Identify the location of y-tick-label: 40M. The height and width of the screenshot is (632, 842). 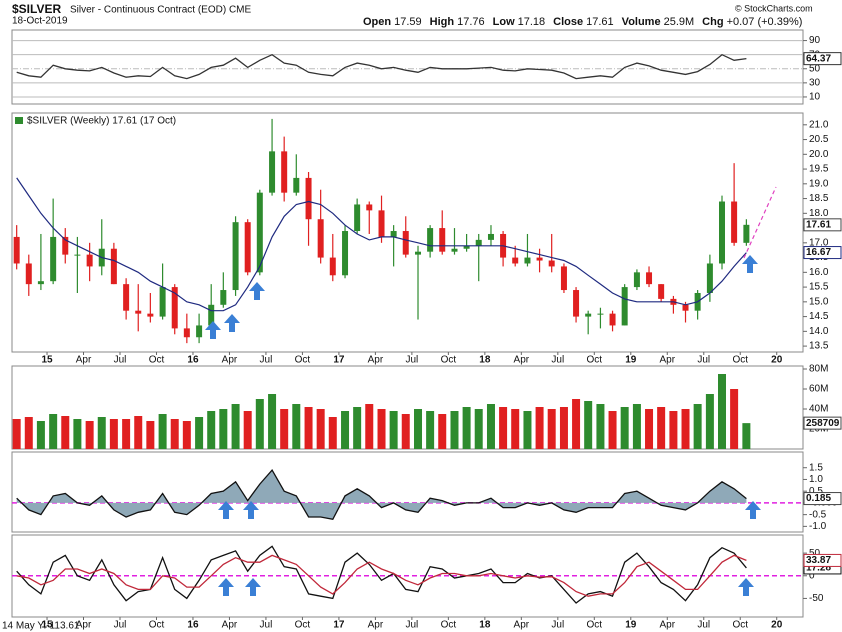
(818, 409).